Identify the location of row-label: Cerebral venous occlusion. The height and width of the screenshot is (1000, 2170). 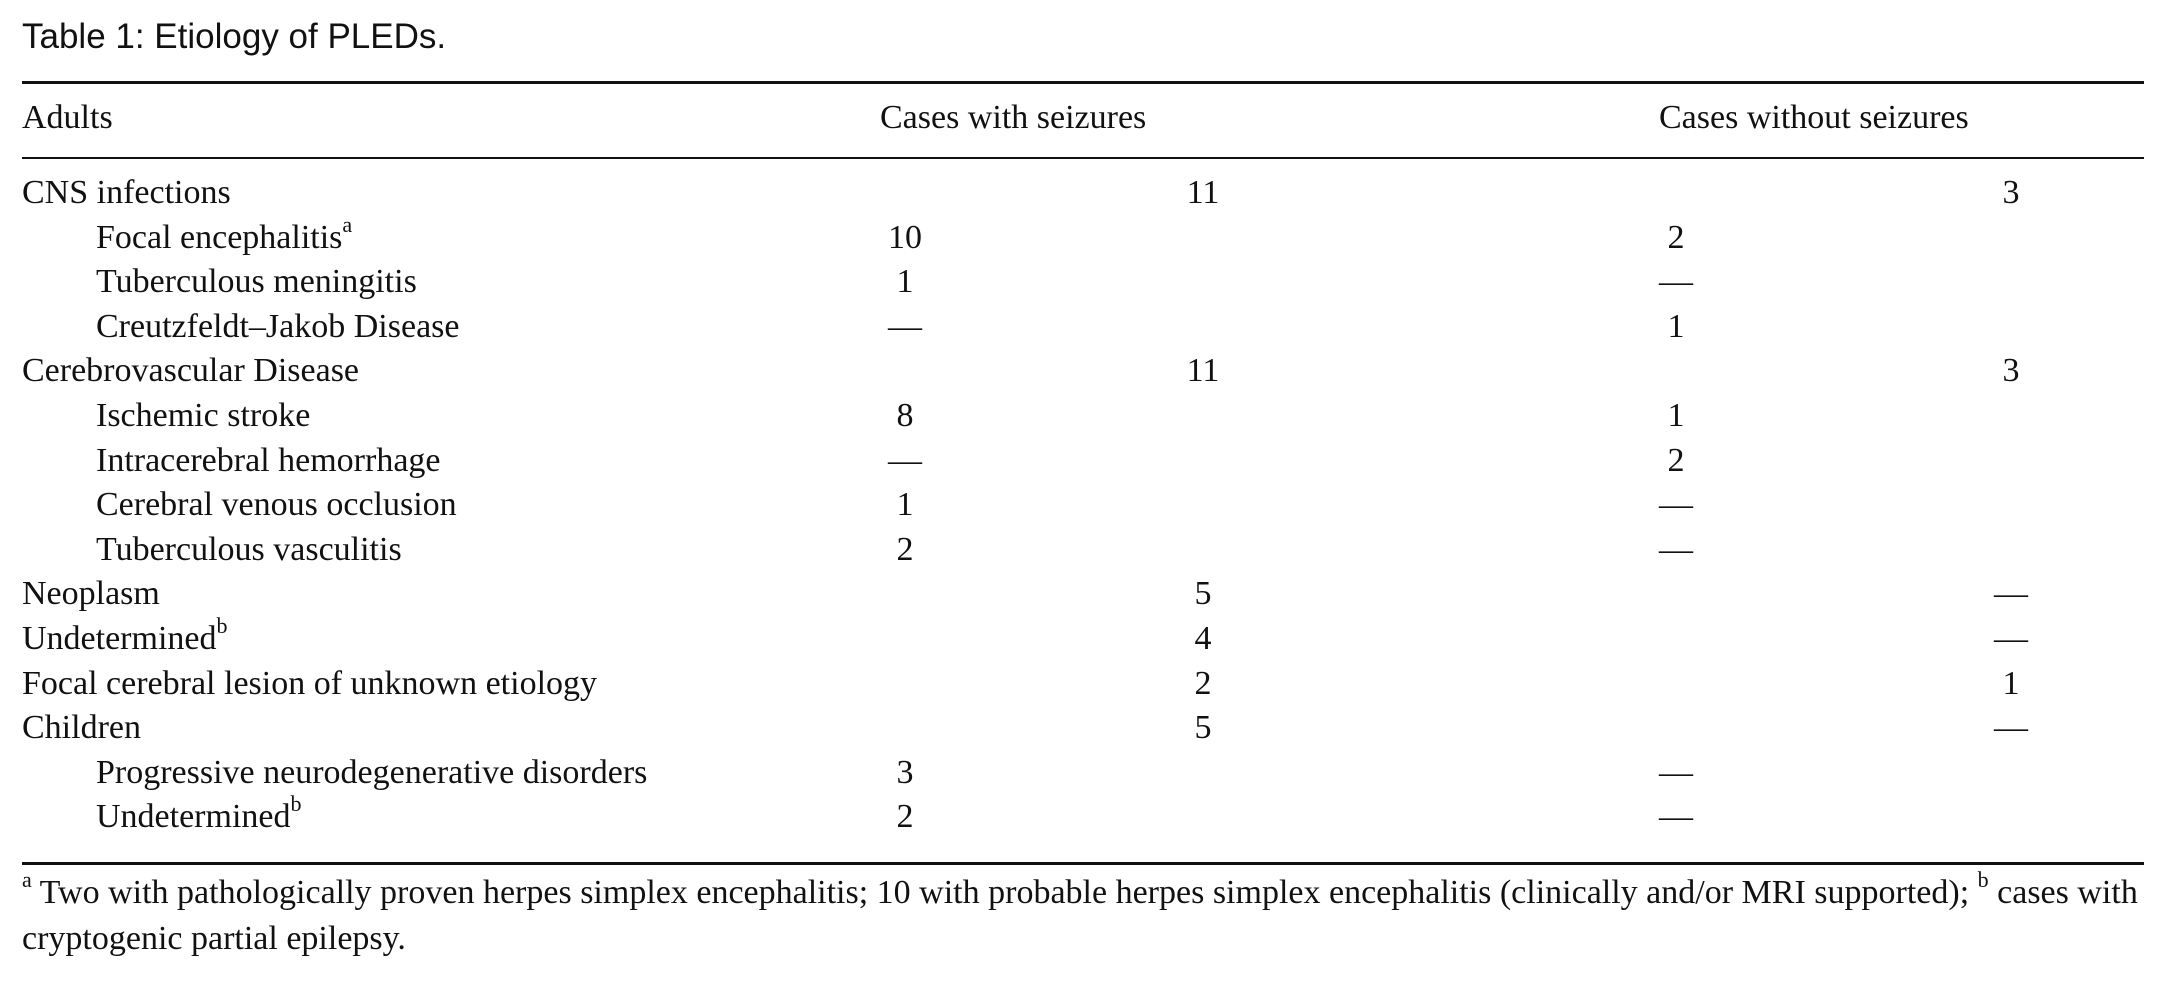
(276, 505).